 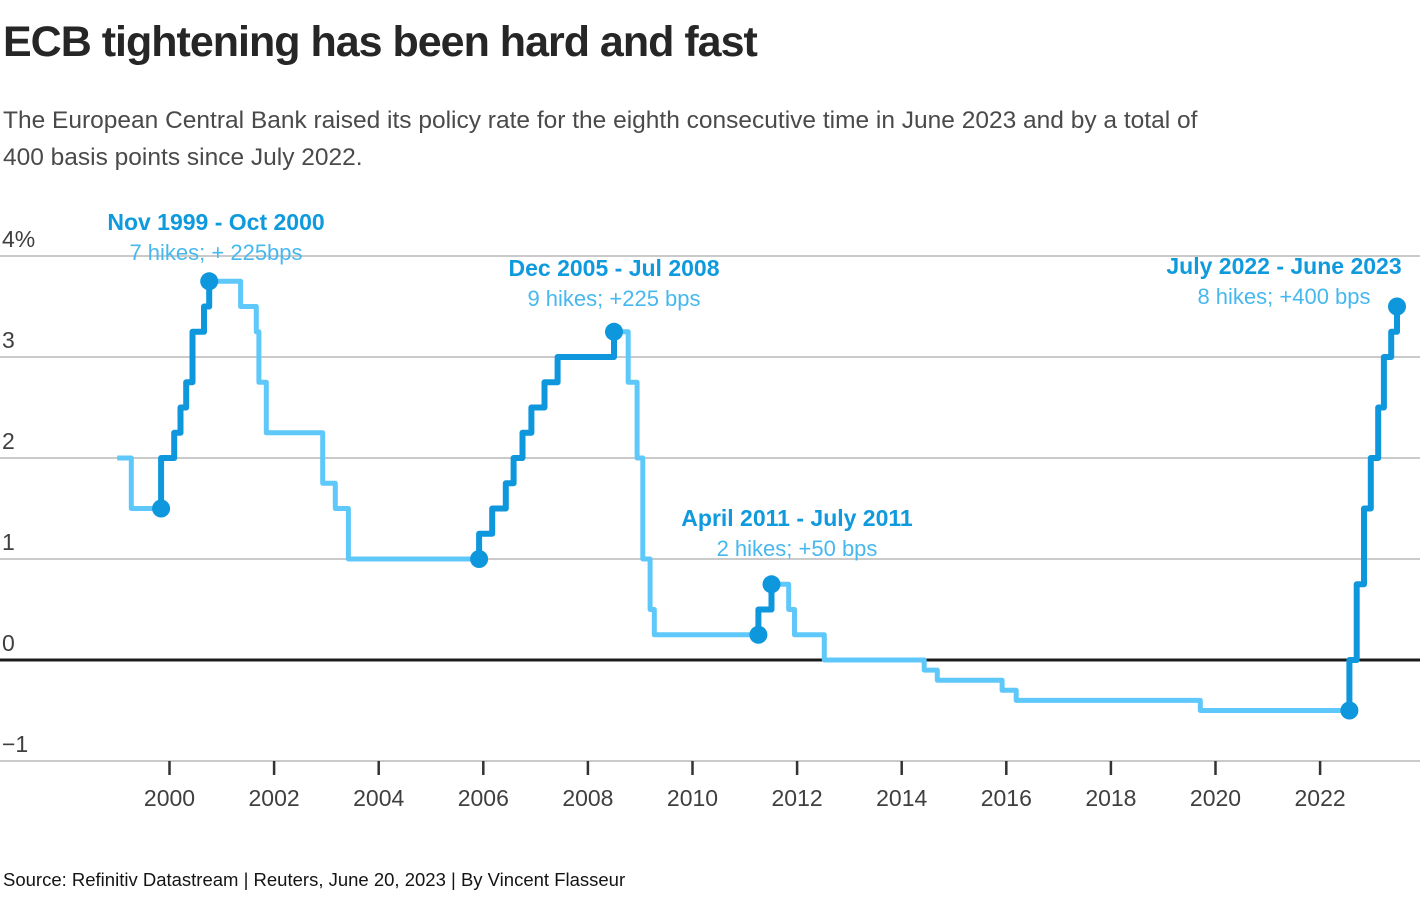 I want to click on y-axis-label: 4%, so click(x=18, y=239).